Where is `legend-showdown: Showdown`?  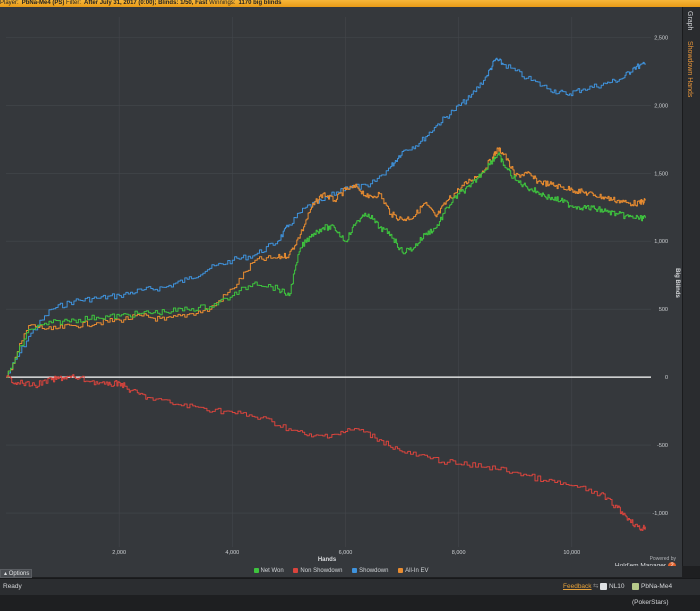 legend-showdown: Showdown is located at coordinates (370, 570).